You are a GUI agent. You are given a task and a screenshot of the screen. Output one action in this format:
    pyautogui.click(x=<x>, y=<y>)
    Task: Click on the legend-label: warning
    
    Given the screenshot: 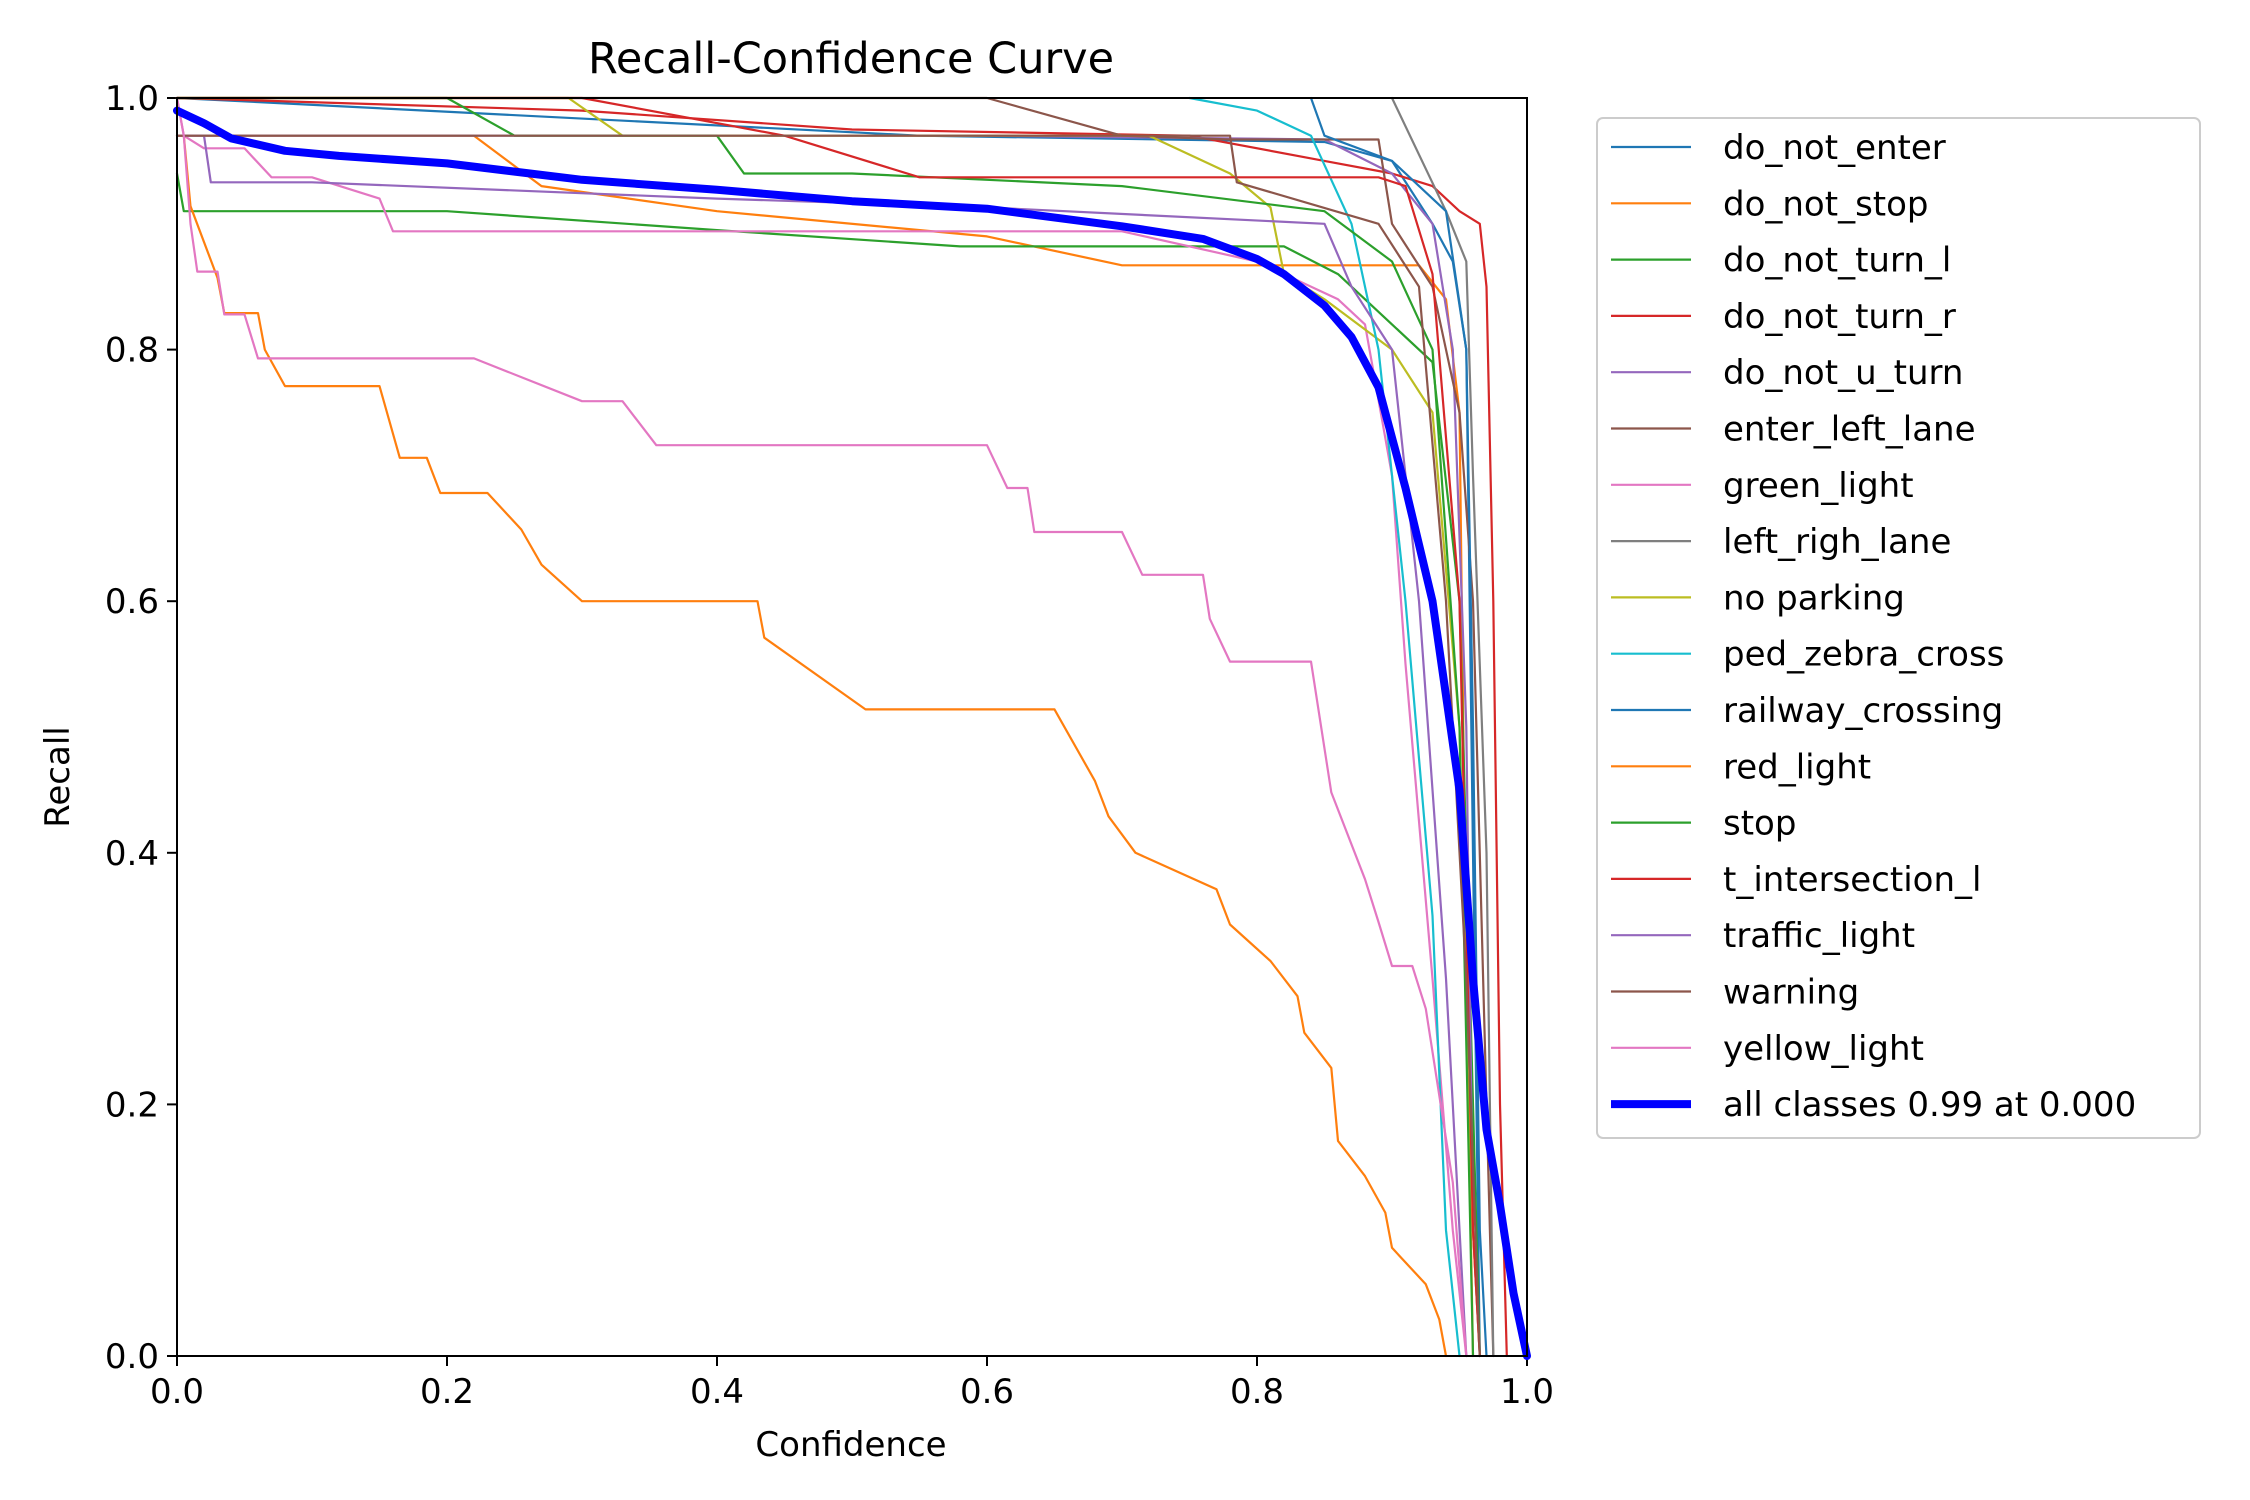 What is the action you would take?
    pyautogui.click(x=1791, y=993)
    